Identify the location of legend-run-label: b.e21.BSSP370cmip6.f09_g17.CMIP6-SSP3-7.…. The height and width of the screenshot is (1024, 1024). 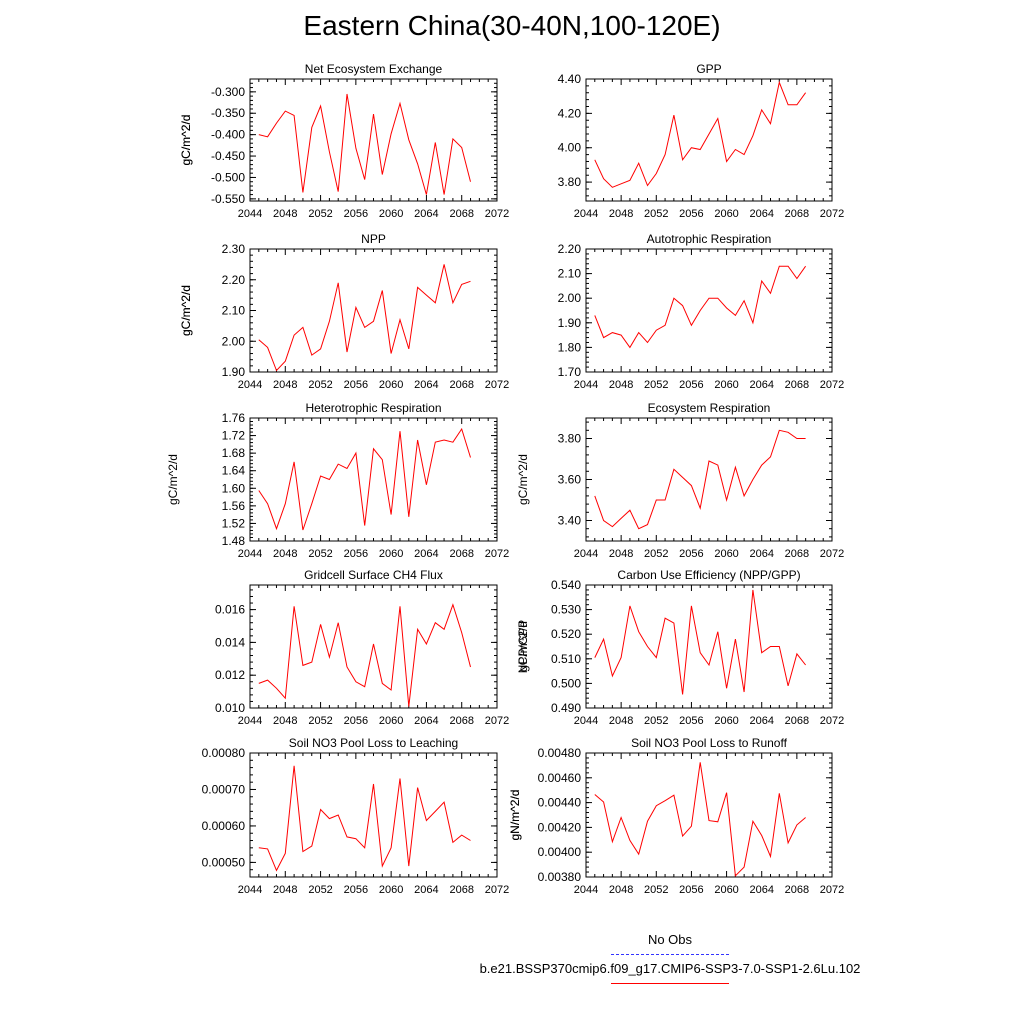
(670, 968).